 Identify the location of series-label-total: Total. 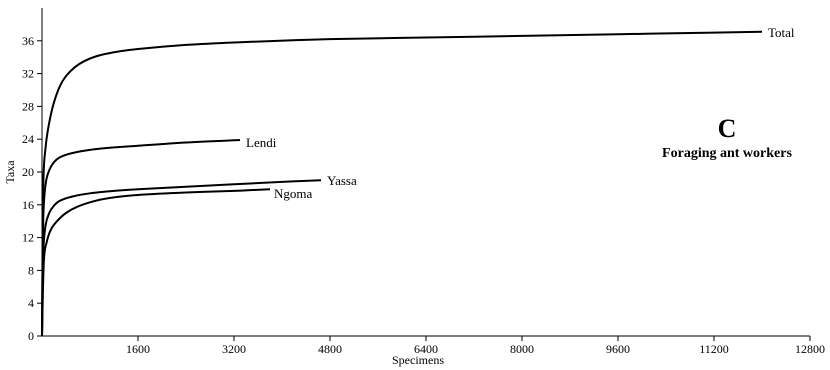
(781, 32).